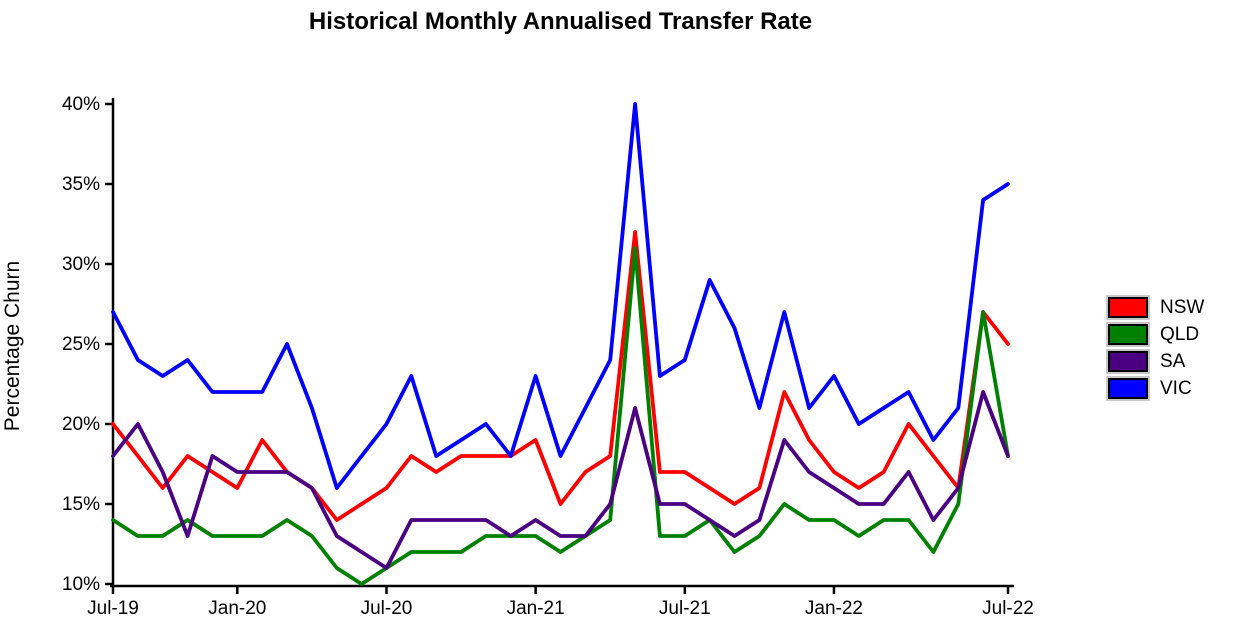  What do you see at coordinates (1128, 388) in the screenshot?
I see `legend-swatch-vic` at bounding box center [1128, 388].